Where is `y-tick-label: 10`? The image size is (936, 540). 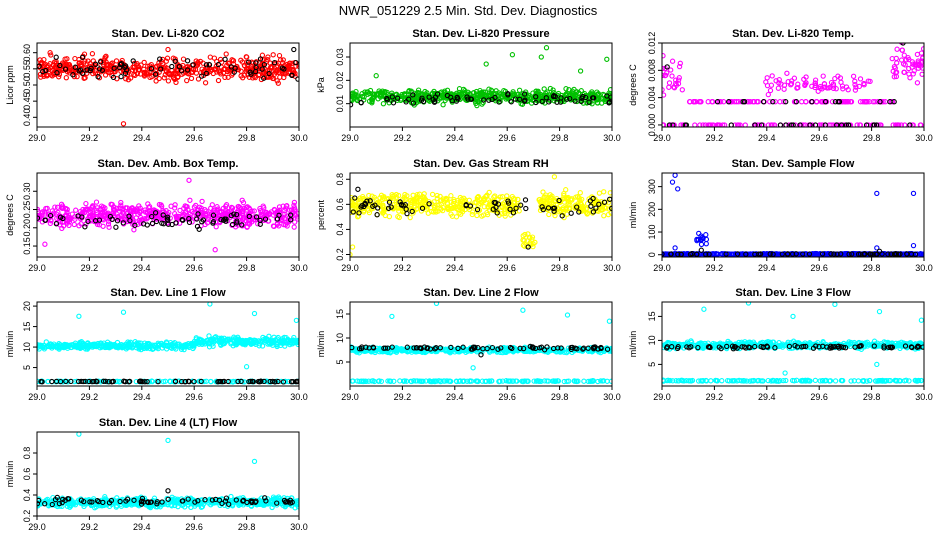 y-tick-label: 10 is located at coordinates (27, 347).